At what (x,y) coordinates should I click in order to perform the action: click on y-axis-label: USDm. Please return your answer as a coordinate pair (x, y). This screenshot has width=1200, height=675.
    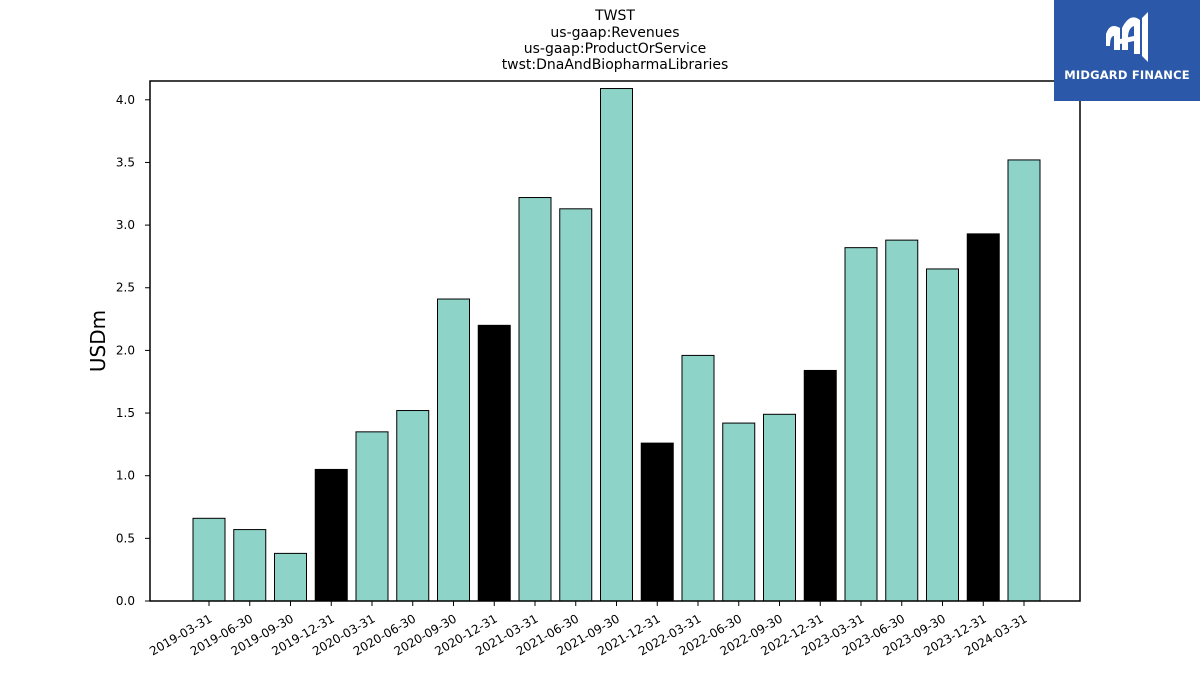
    Looking at the image, I should click on (98, 341).